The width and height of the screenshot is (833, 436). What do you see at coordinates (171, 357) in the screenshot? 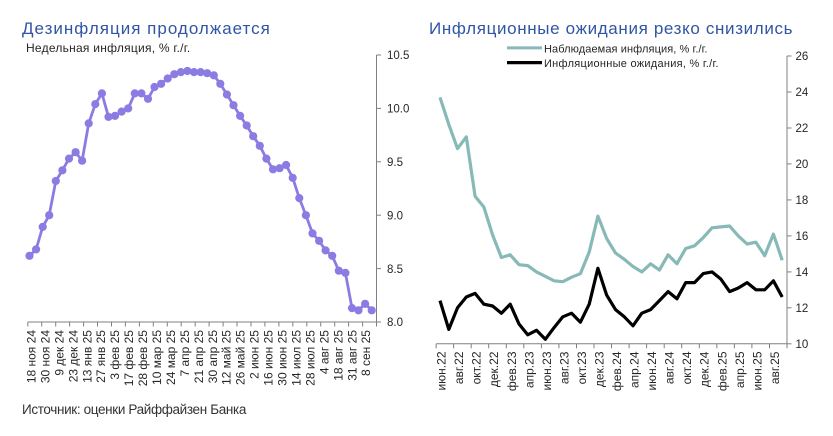
I see `svg-text: 24 мар 25` at bounding box center [171, 357].